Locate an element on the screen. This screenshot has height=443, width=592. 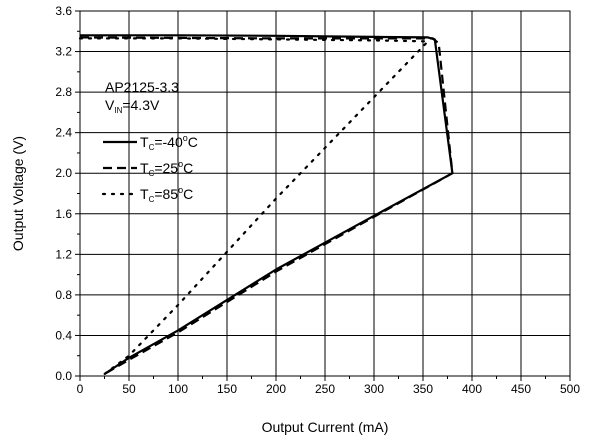
legend-label-mid: =-40 is located at coordinates (168, 142).